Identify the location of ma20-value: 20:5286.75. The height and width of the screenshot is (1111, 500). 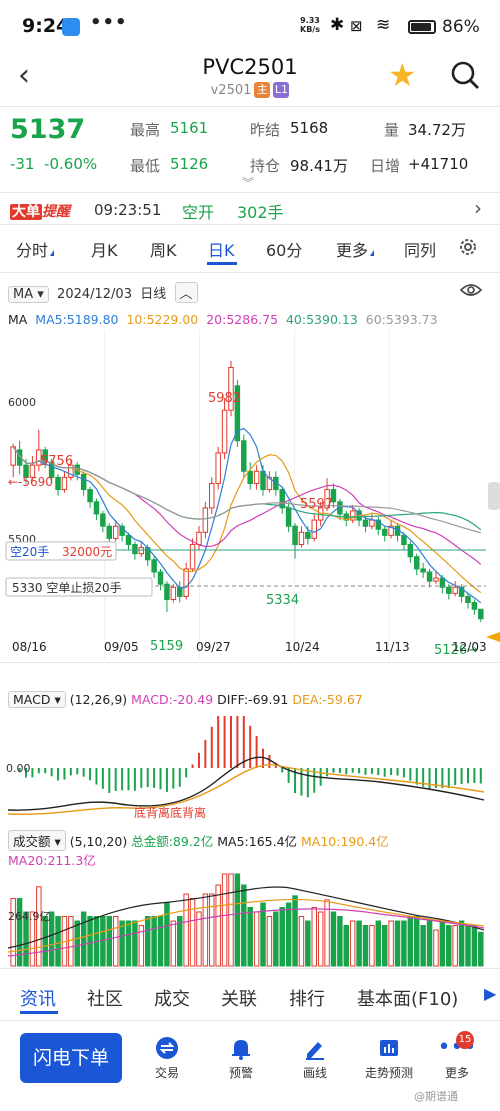
(242, 319).